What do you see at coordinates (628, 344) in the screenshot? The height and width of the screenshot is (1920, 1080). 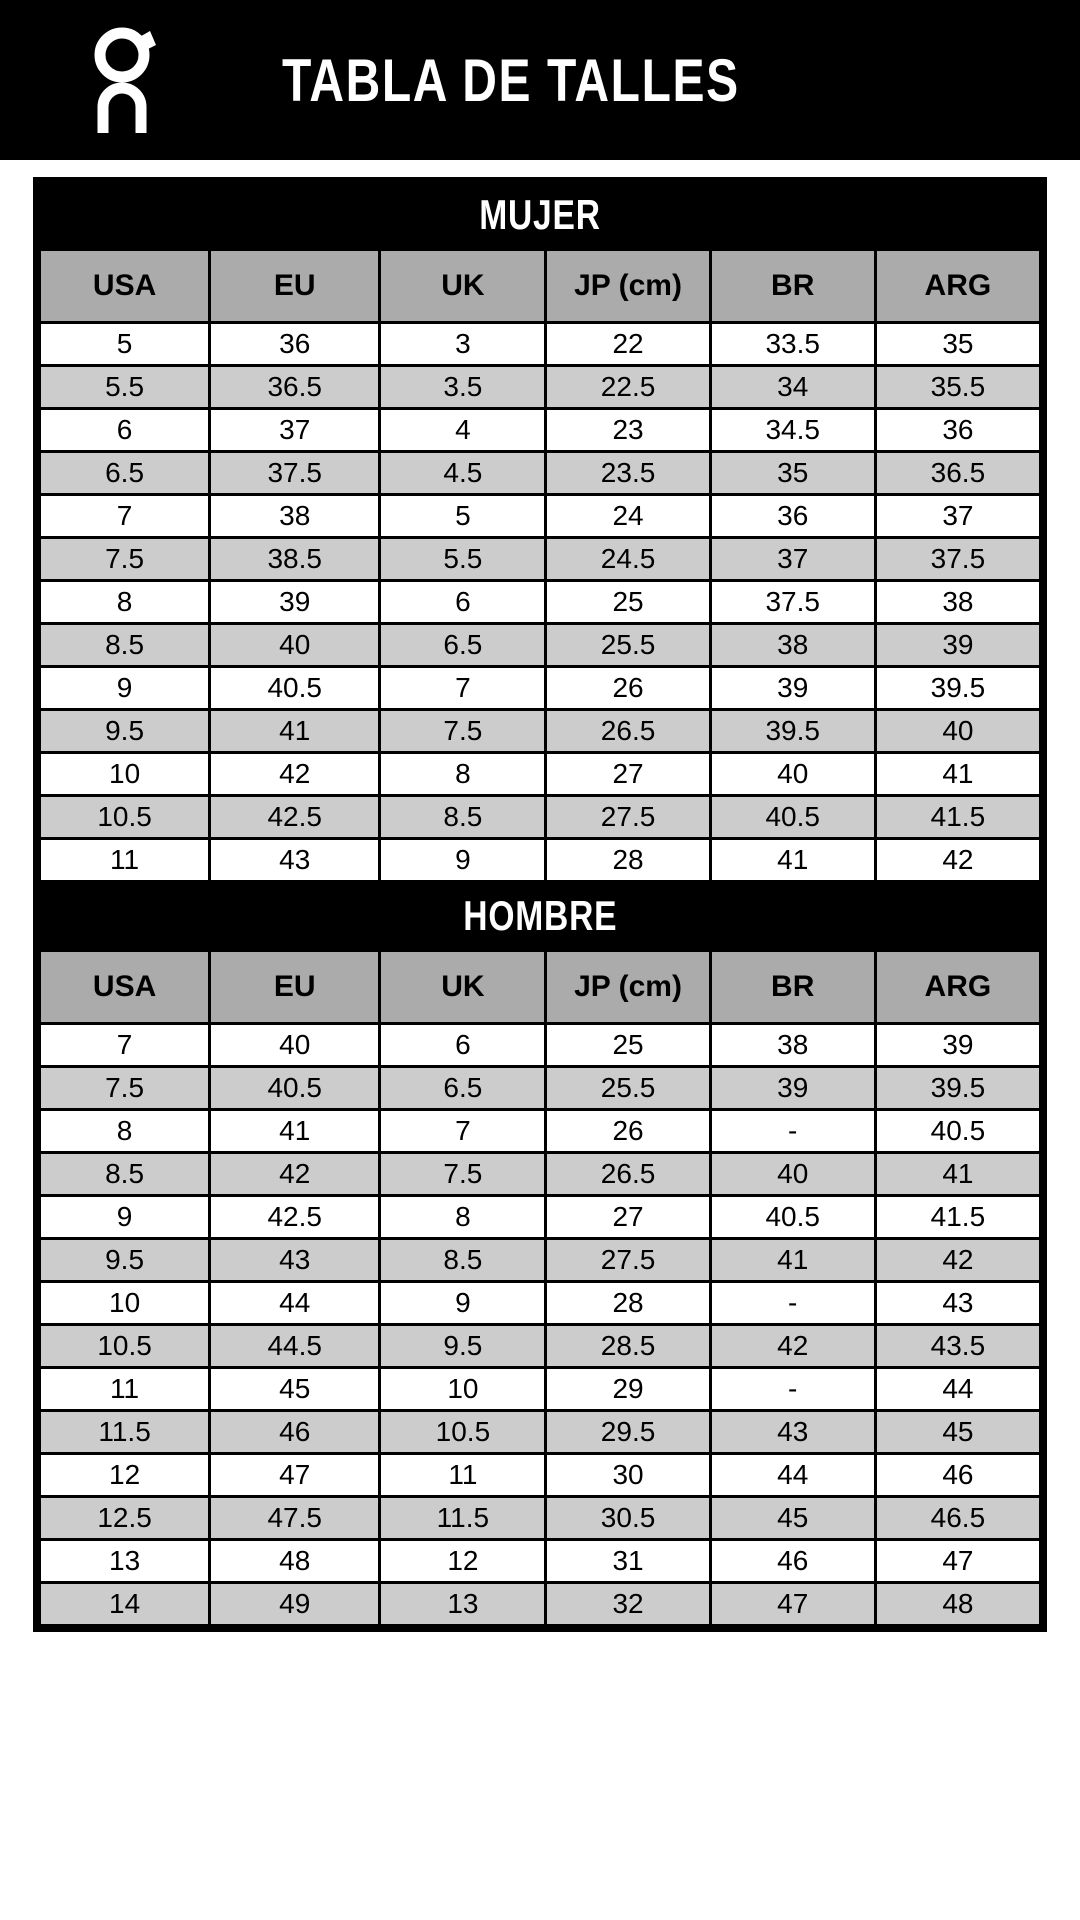 I see `table-cell: 22` at bounding box center [628, 344].